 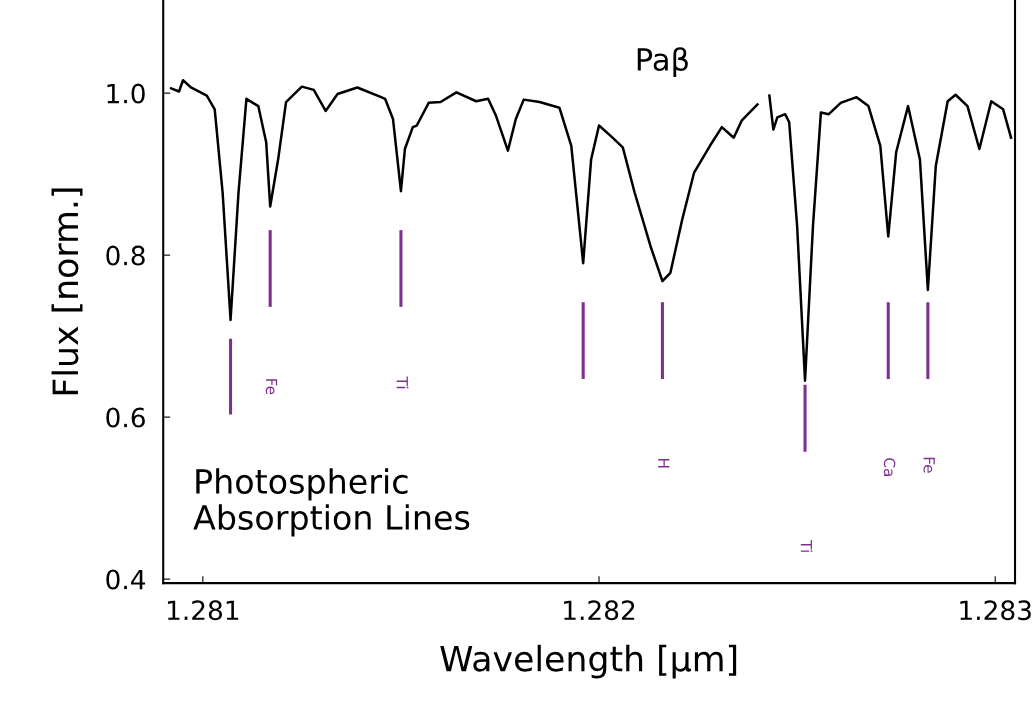 I want to click on y-tick-label: 0.8, so click(x=125, y=255).